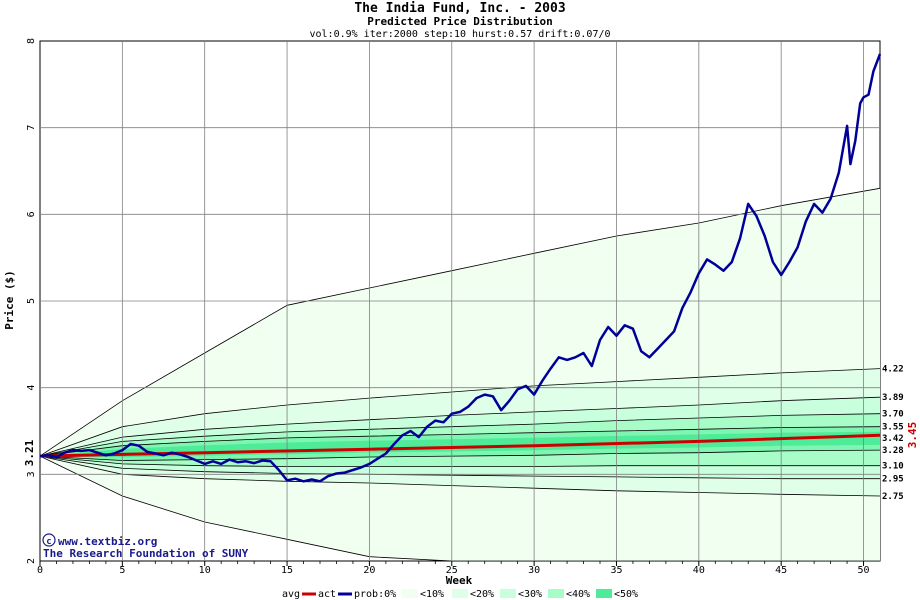  Describe the element at coordinates (893, 480) in the screenshot. I see `percentile-label: 2.95` at that location.